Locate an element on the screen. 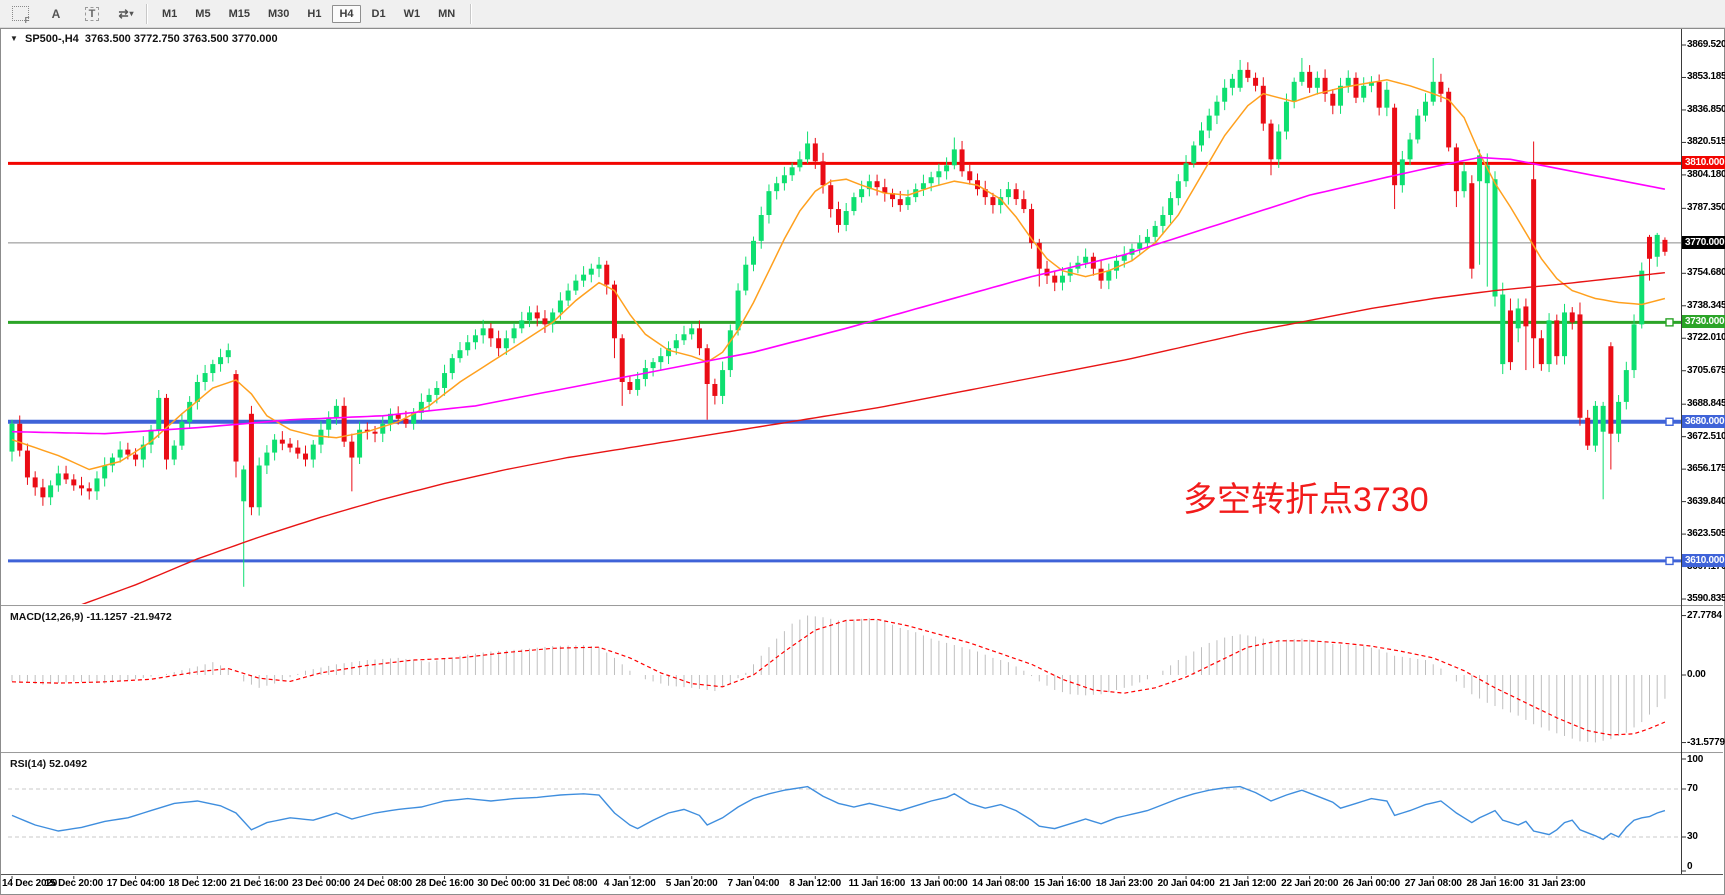 This screenshot has width=1725, height=895. pane-separator-macd is located at coordinates (862, 606).